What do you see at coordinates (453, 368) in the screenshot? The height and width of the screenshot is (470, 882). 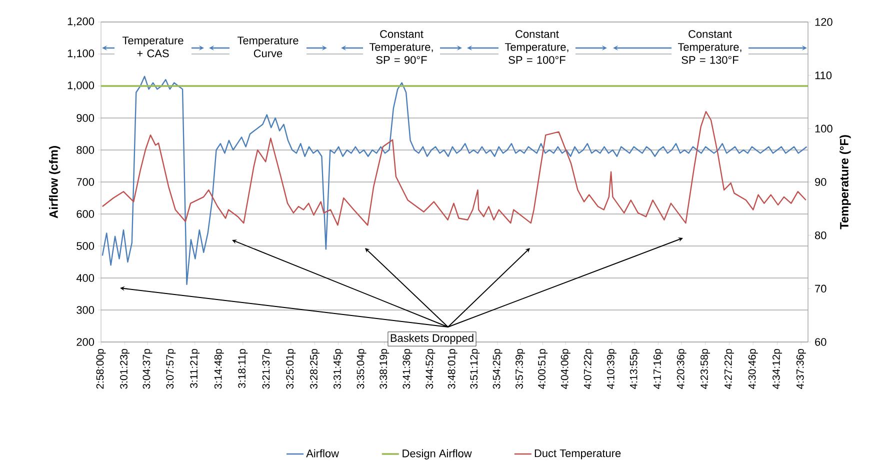 I see `x-tick-label: 3:48:01p` at bounding box center [453, 368].